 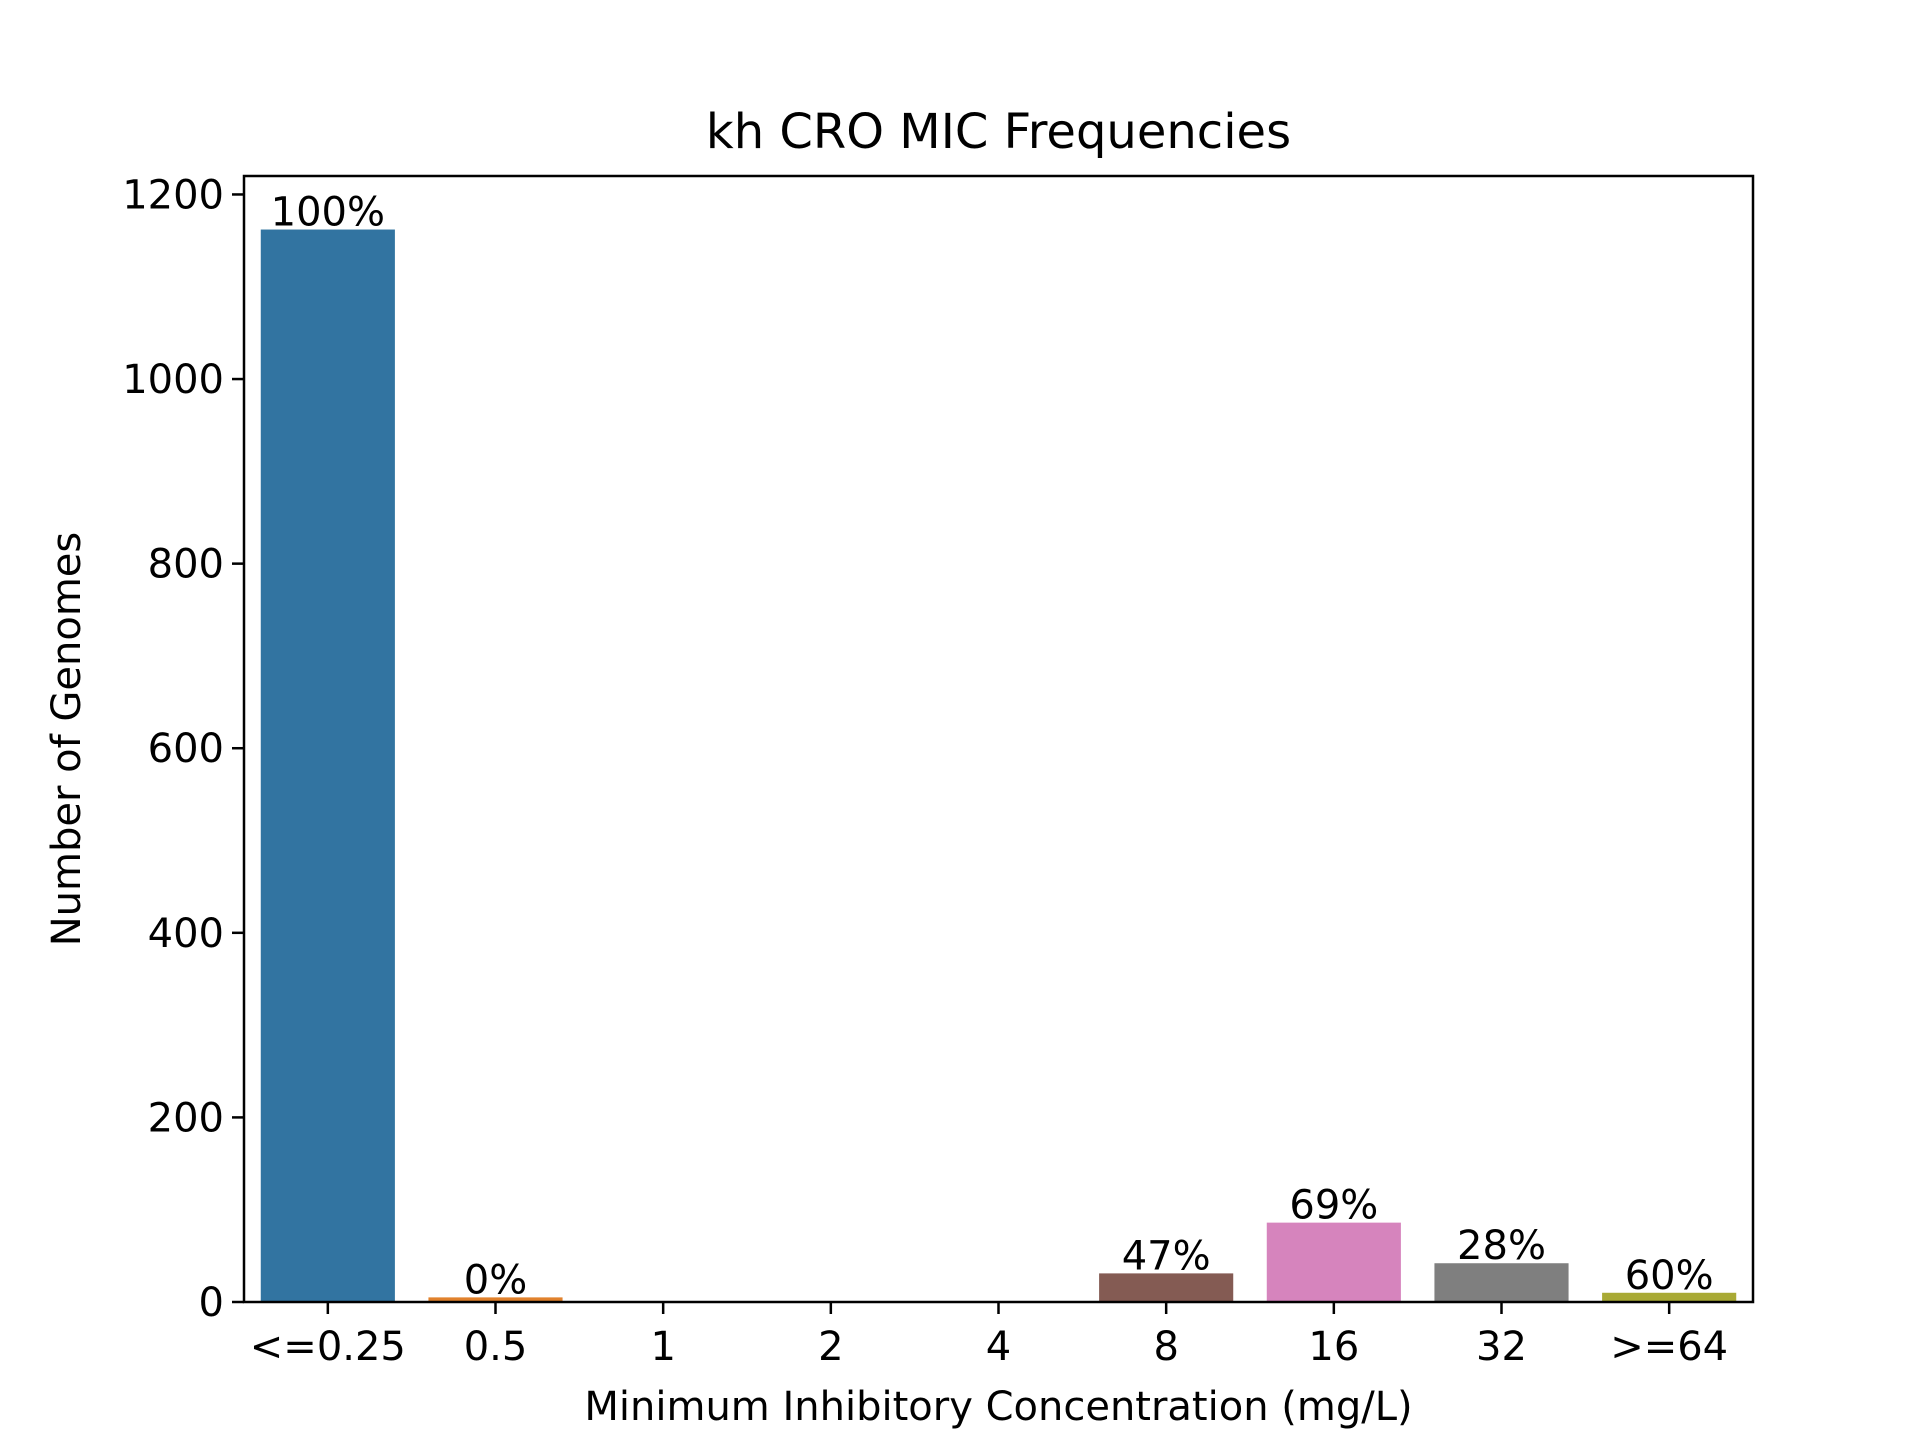 I want to click on bar-value-label: 28%, so click(x=1501, y=1246).